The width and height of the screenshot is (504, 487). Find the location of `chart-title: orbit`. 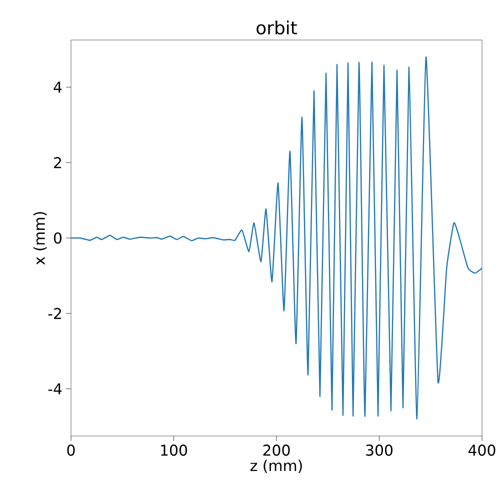

chart-title: orbit is located at coordinates (276, 27).